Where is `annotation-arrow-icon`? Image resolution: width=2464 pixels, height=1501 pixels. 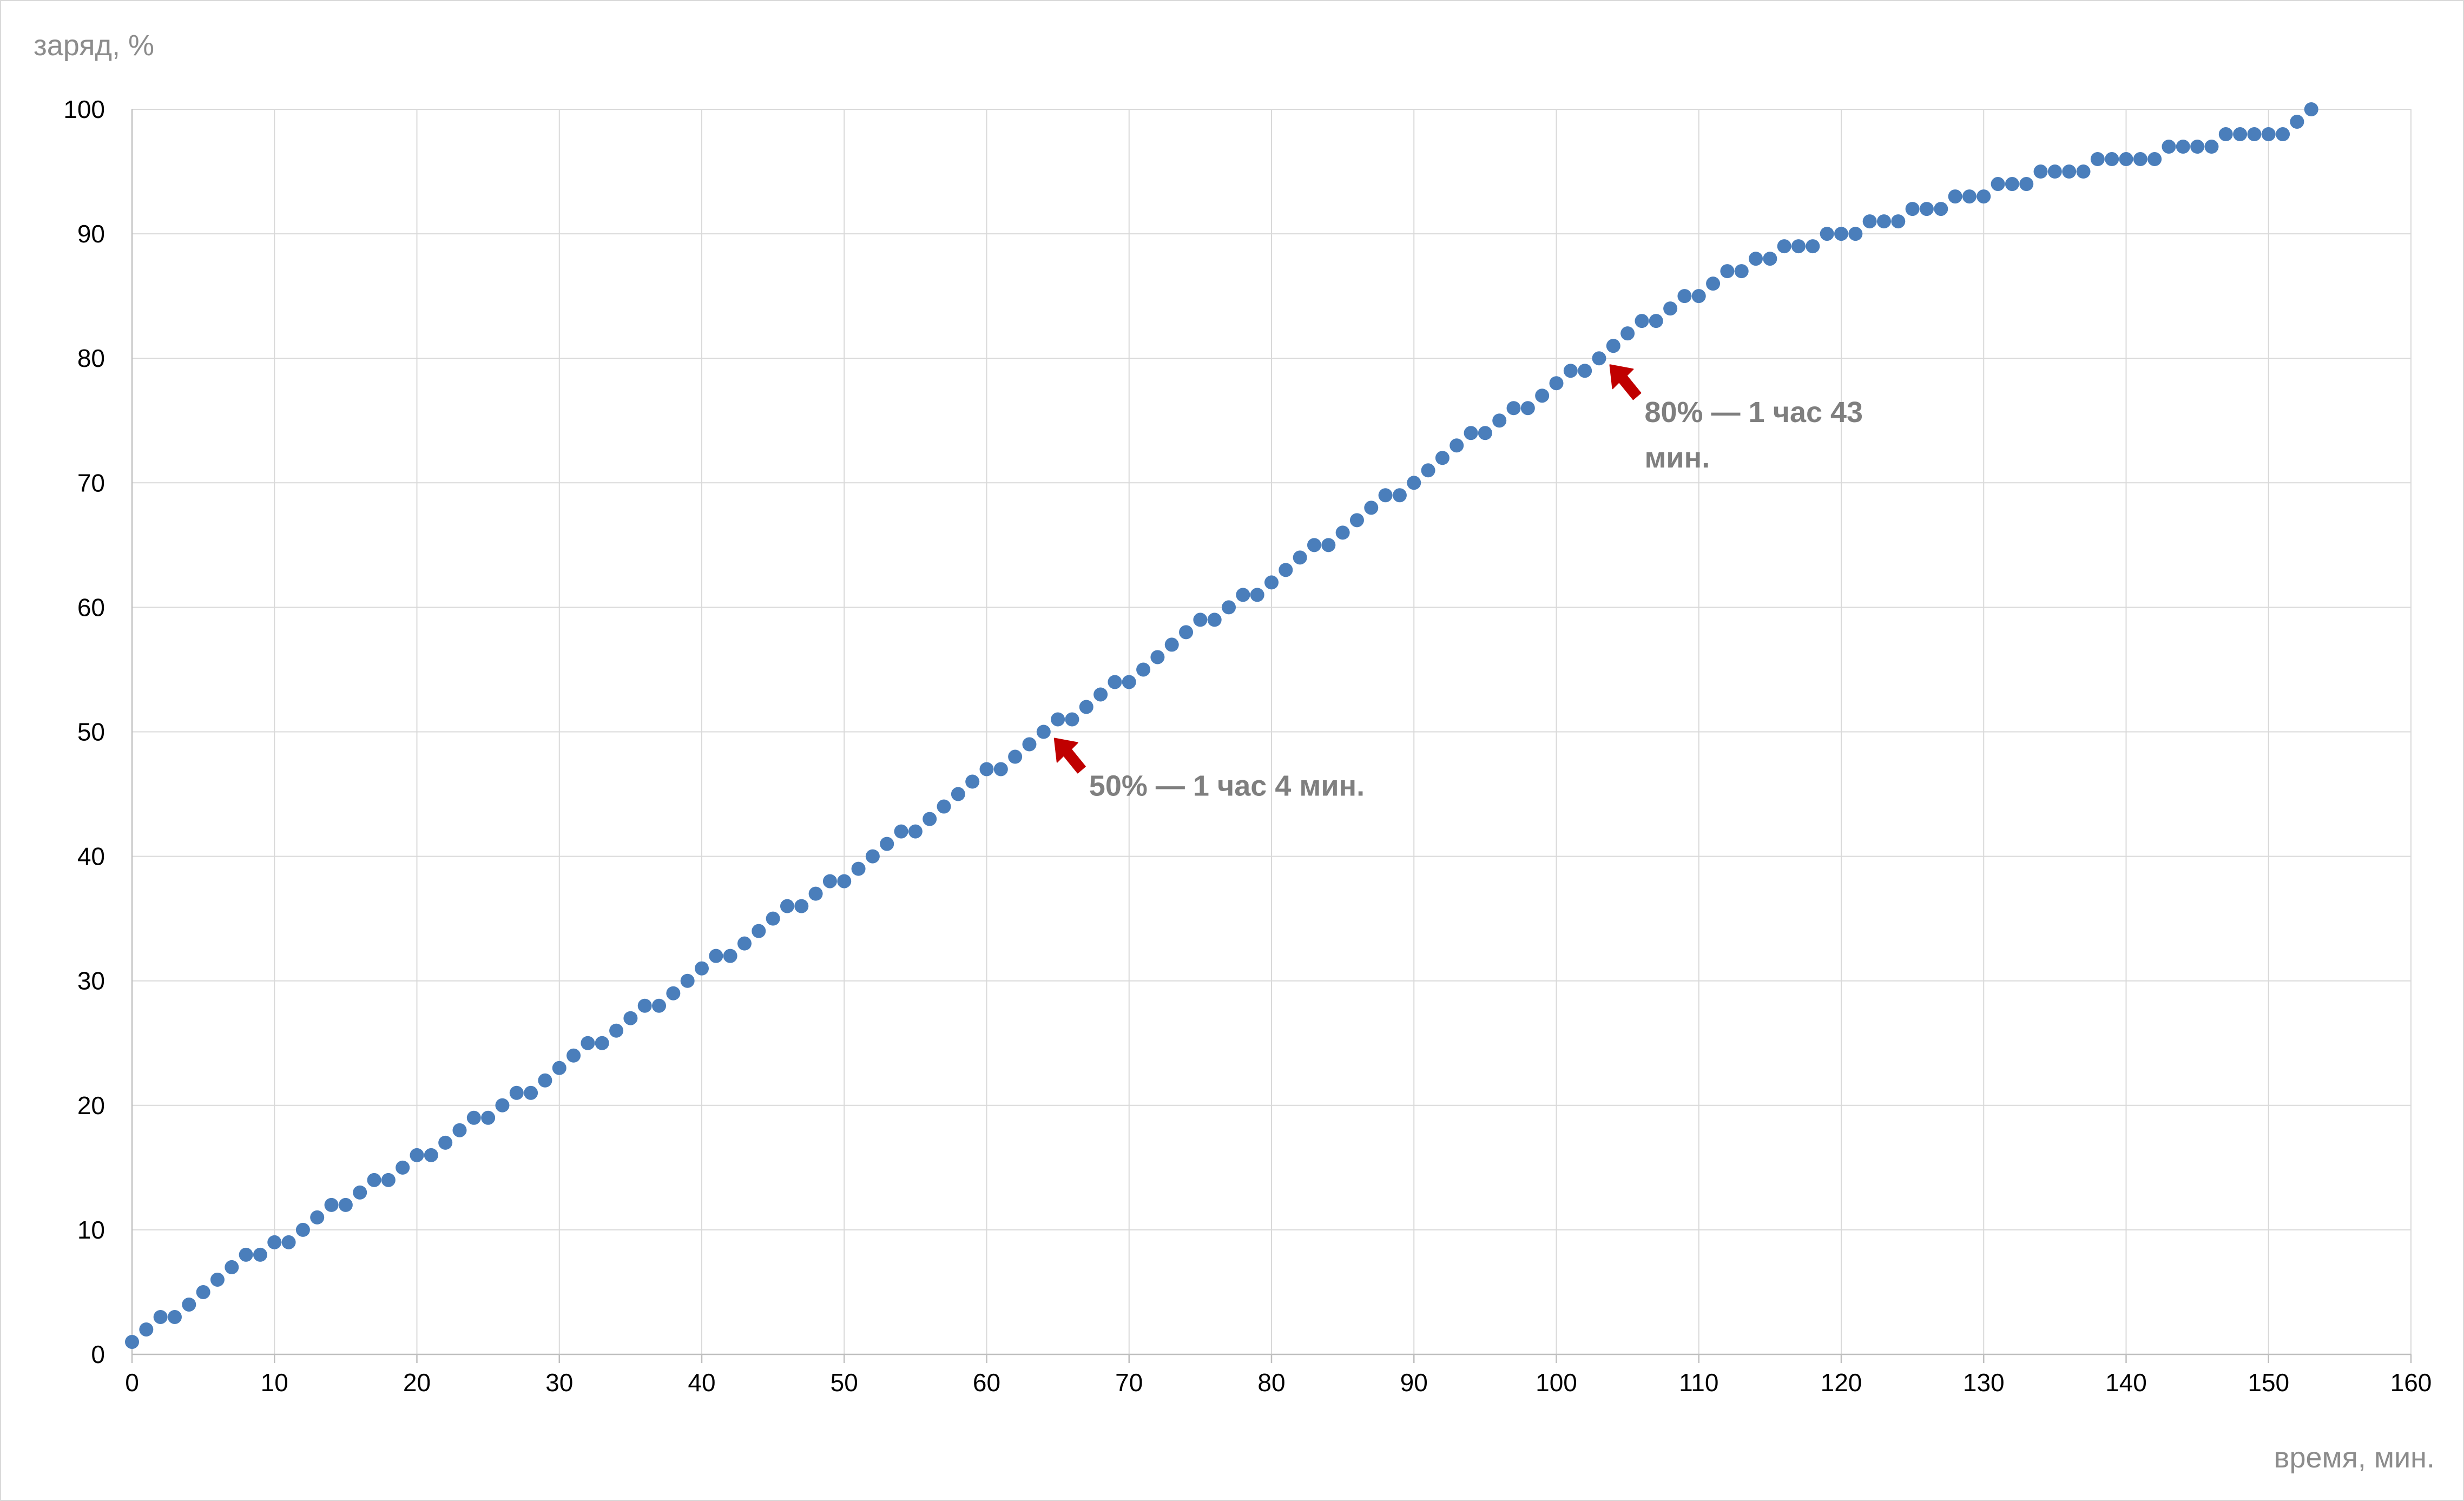
annotation-arrow-icon is located at coordinates (1625, 382).